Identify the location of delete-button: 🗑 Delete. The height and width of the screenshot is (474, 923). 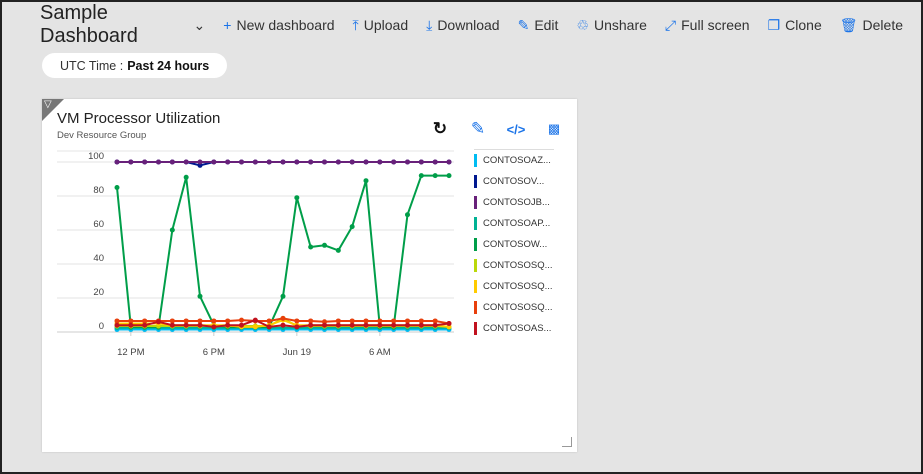
(871, 25).